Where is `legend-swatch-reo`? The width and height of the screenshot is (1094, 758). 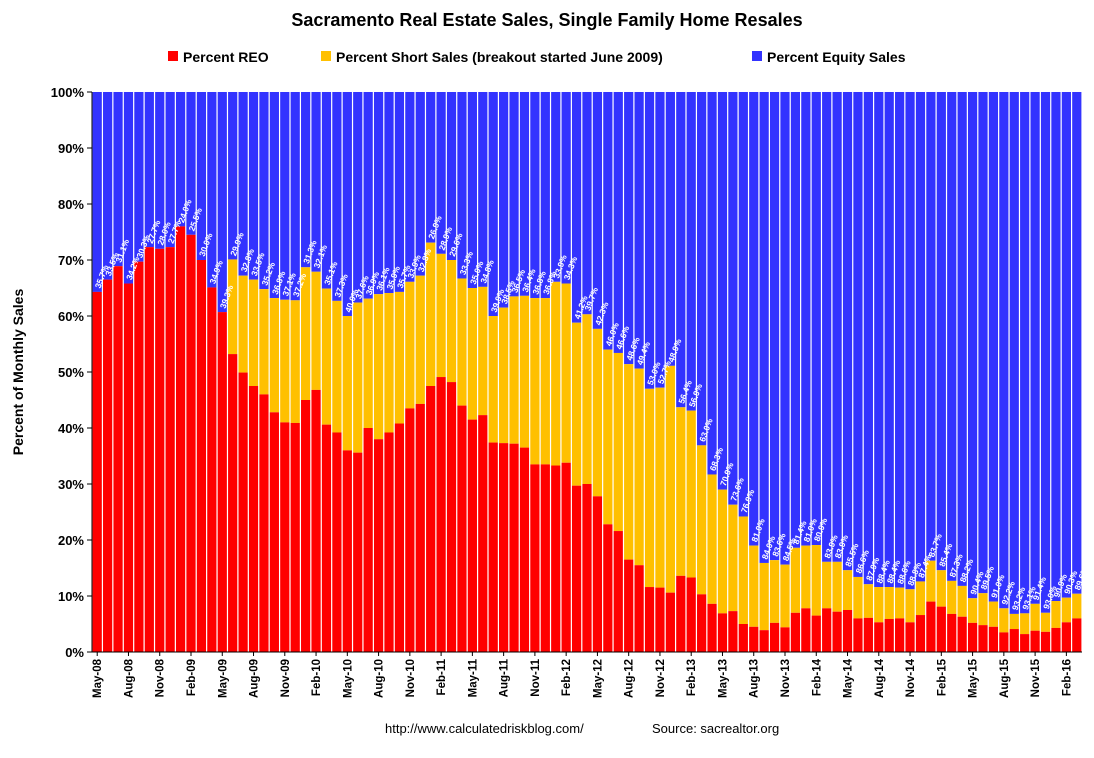
legend-swatch-reo is located at coordinates (173, 56).